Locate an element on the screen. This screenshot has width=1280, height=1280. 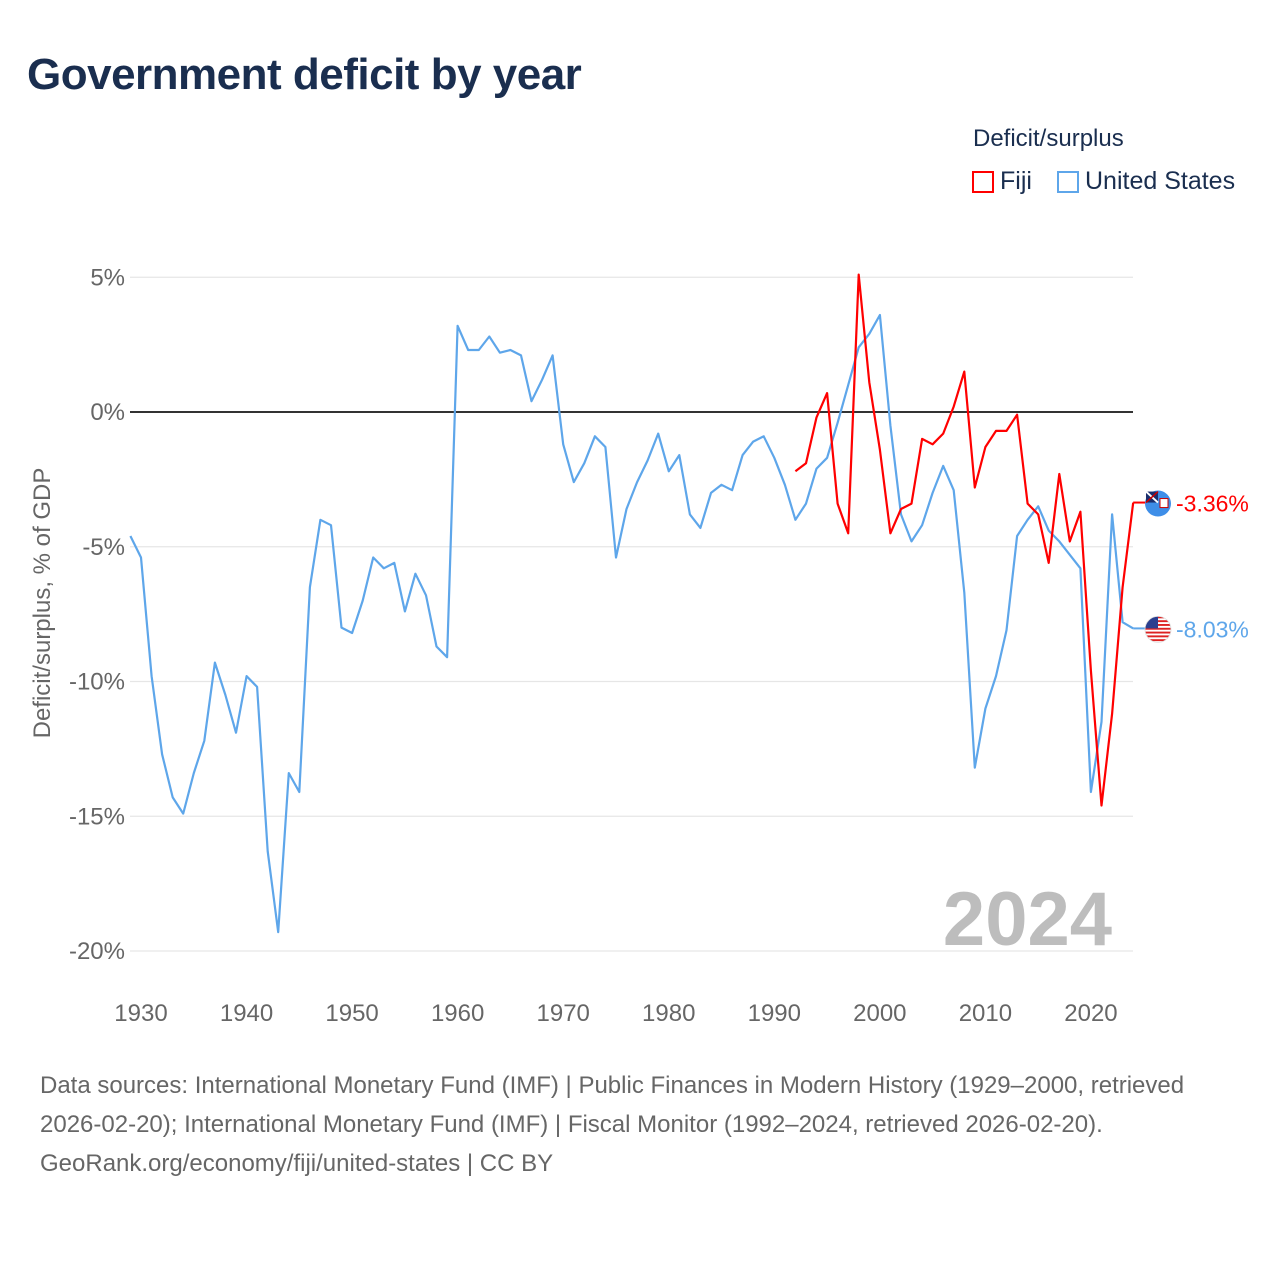
x-tick-label: 1970 is located at coordinates (563, 1013).